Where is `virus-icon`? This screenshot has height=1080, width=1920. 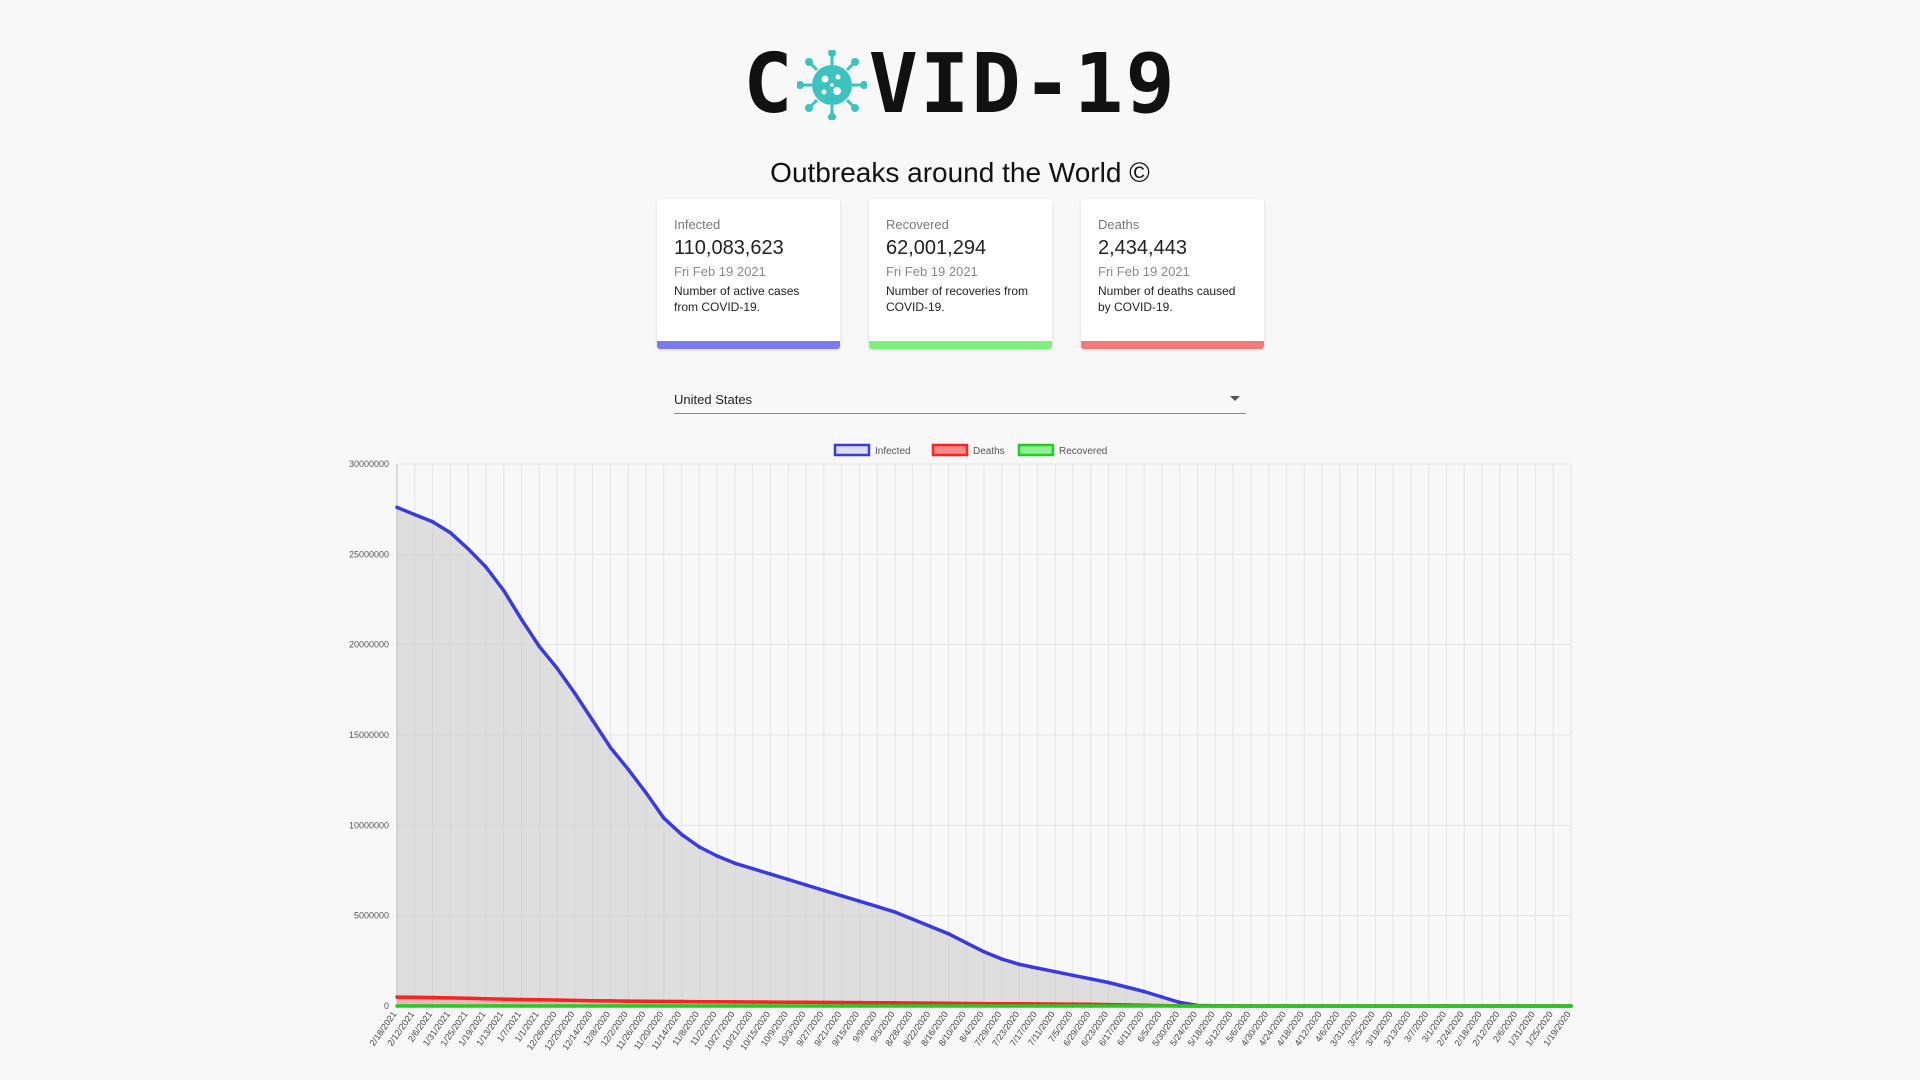 virus-icon is located at coordinates (831, 85).